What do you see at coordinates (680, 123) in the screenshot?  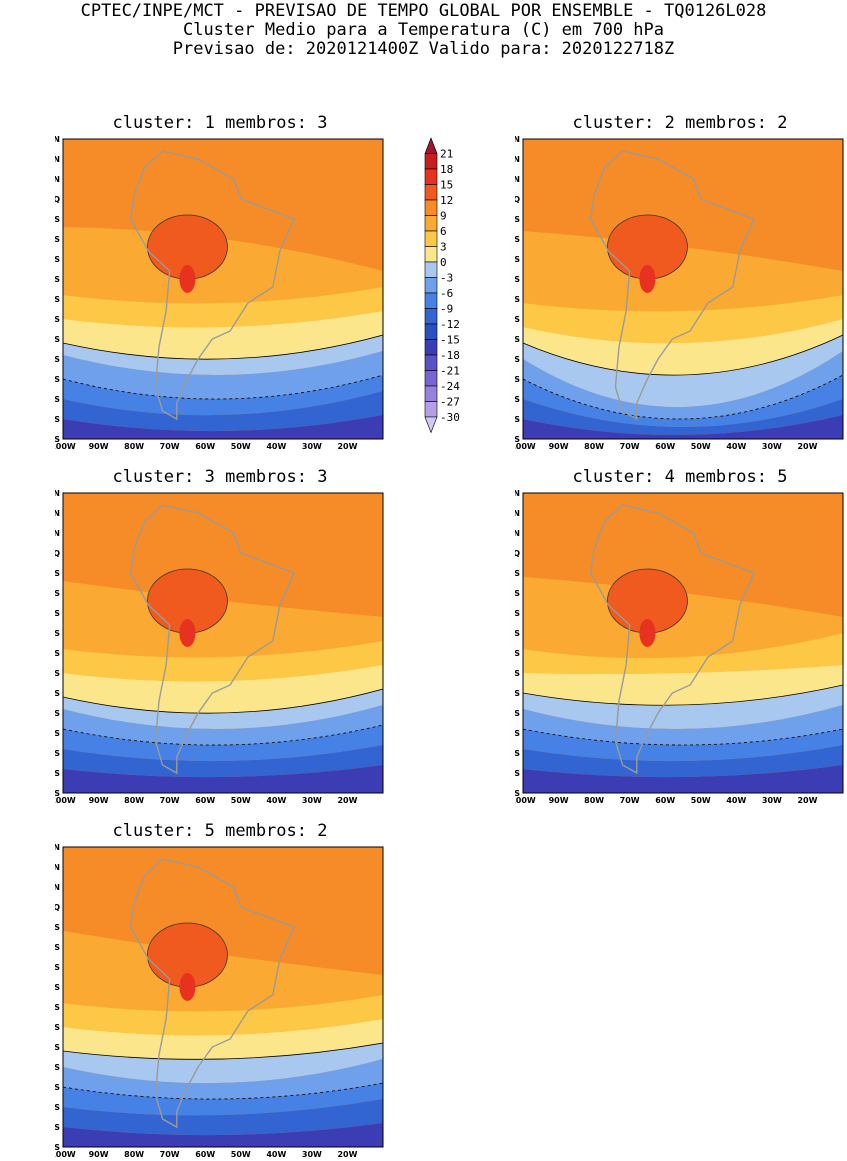 I see `panel-title: cluster: 2 membros: 2` at bounding box center [680, 123].